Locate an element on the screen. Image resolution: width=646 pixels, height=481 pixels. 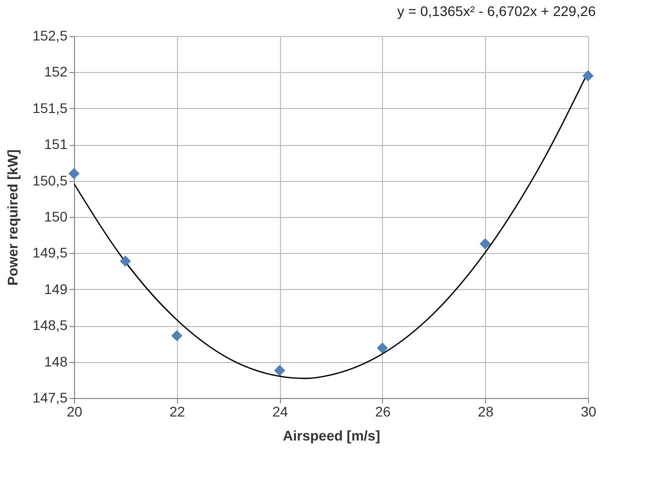
x-tick-label: 24 is located at coordinates (280, 412).